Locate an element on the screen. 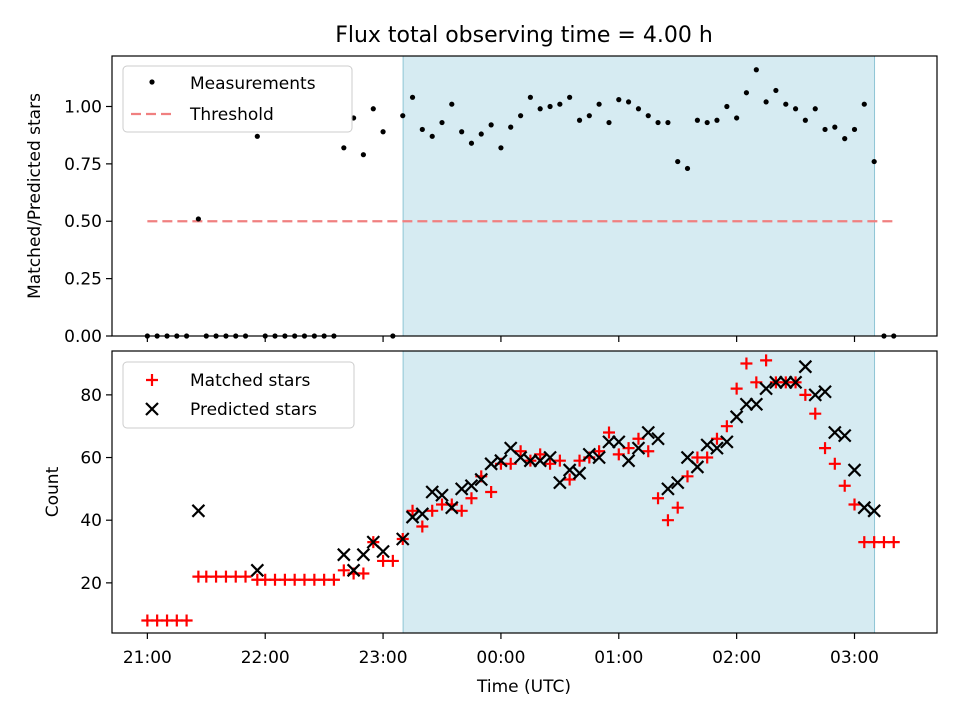  counts-x-tick-label: 22:00 is located at coordinates (265, 658).